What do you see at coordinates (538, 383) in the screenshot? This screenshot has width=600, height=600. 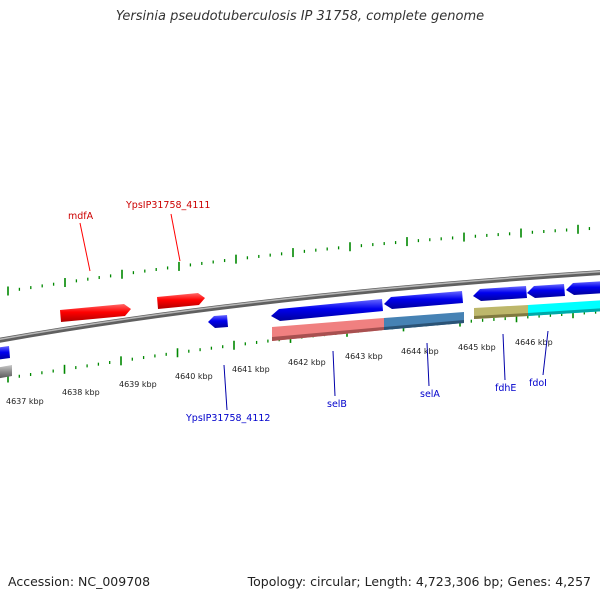 I see `gene-label-fdoI: fdoI` at bounding box center [538, 383].